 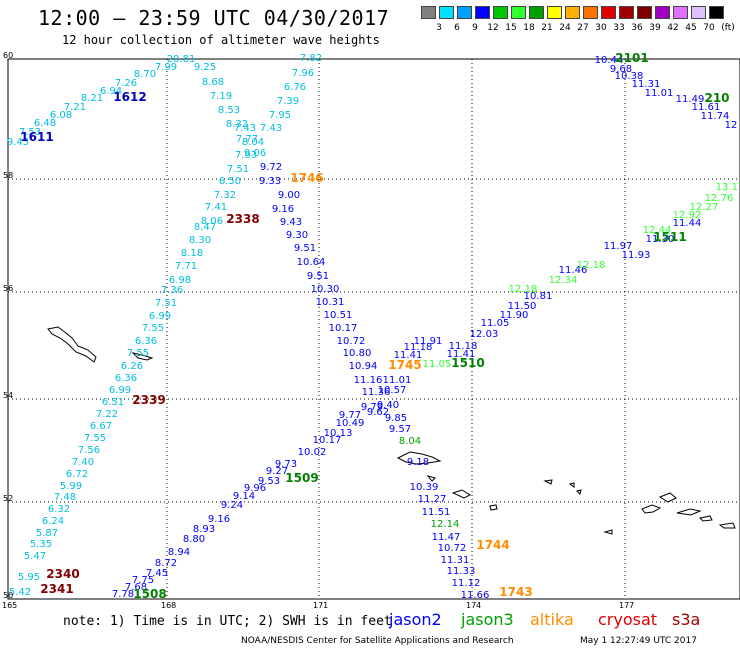 I want to click on wave-height-value: 7.21, so click(x=75, y=107).